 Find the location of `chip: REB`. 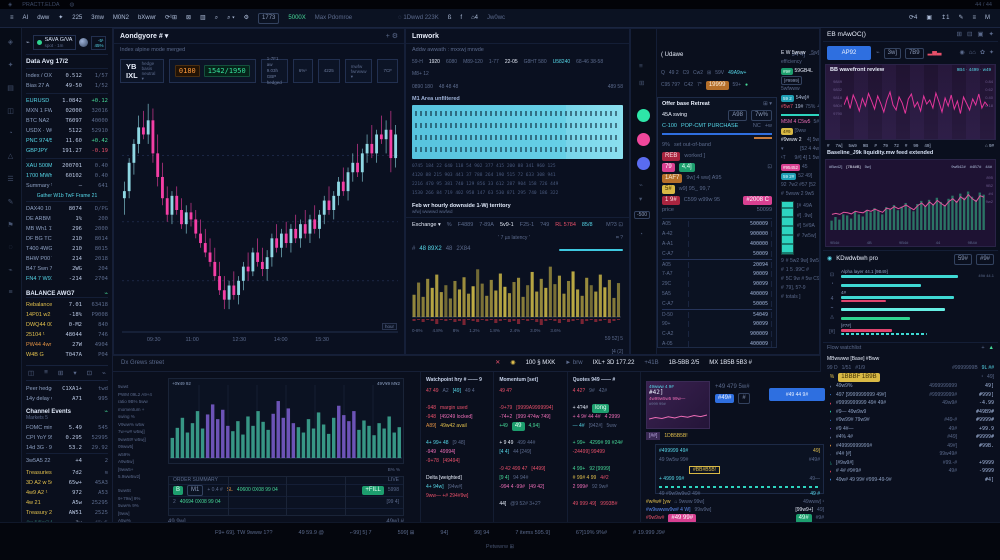

chip: REB is located at coordinates (671, 156).